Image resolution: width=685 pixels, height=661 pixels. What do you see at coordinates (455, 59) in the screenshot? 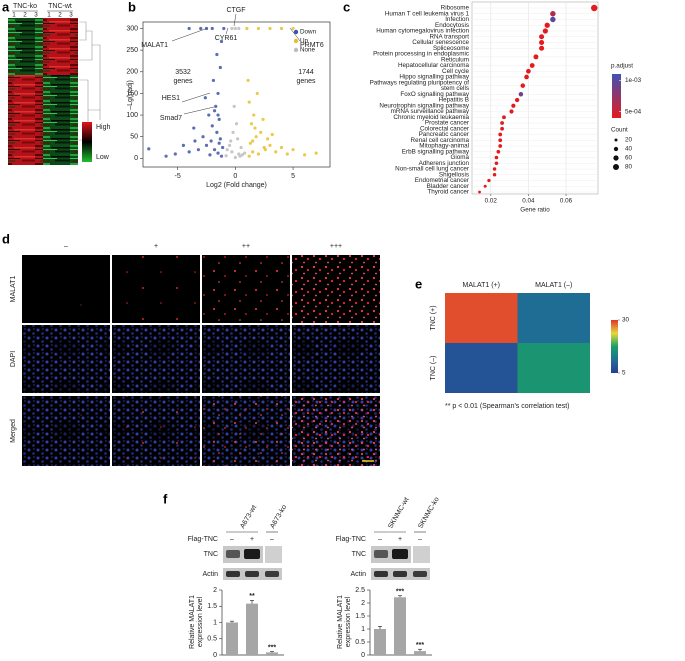
I see `category-label: Reticulum` at bounding box center [455, 59].